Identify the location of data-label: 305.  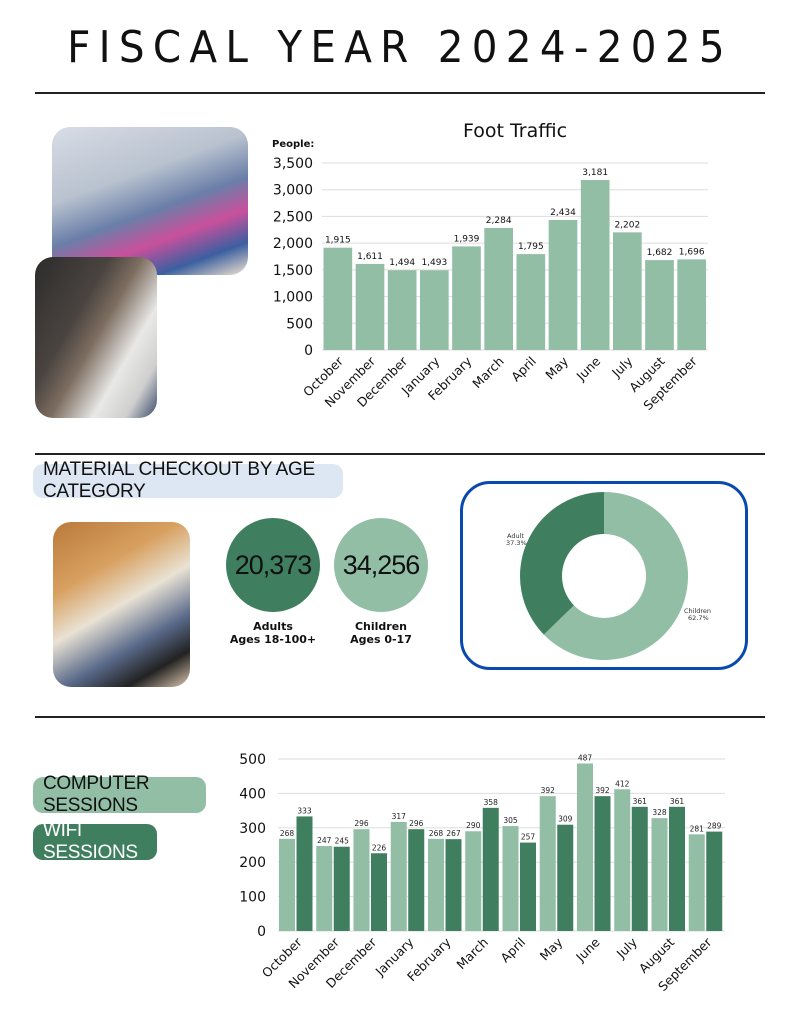
(510, 820).